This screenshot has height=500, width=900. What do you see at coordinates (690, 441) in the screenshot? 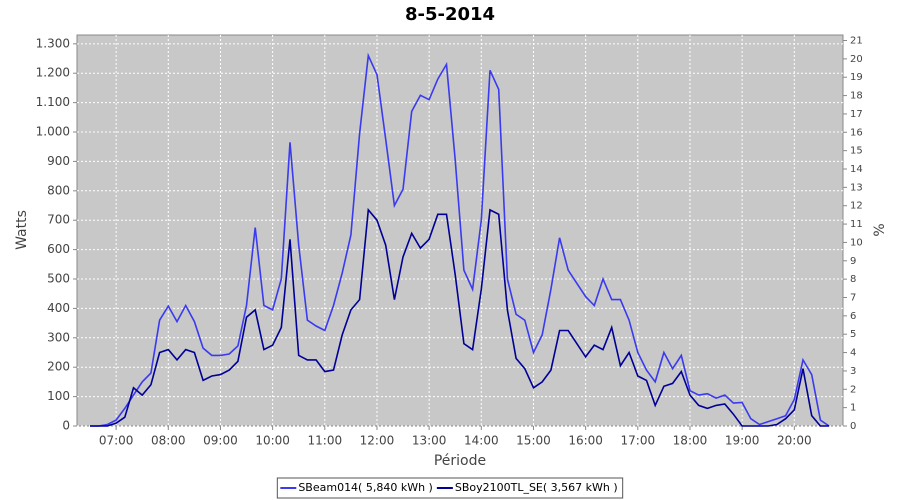
I see `x-tick-label: 18:00` at bounding box center [690, 441].